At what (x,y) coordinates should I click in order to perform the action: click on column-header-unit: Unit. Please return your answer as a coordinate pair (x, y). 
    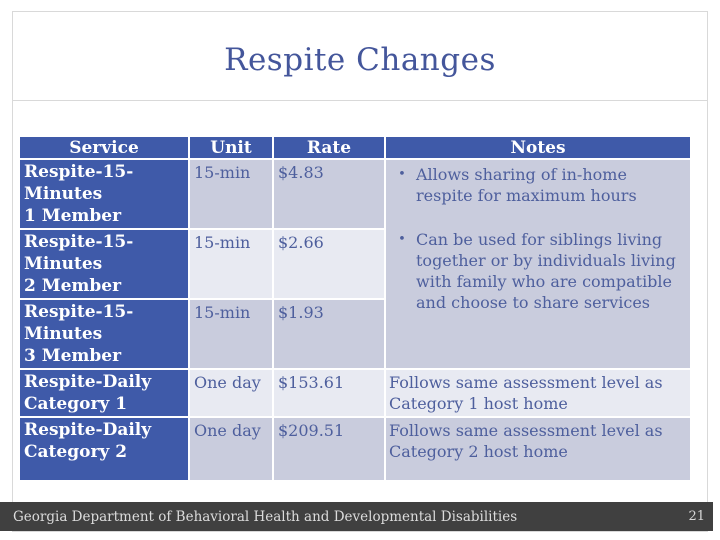
    Looking at the image, I should click on (231, 147).